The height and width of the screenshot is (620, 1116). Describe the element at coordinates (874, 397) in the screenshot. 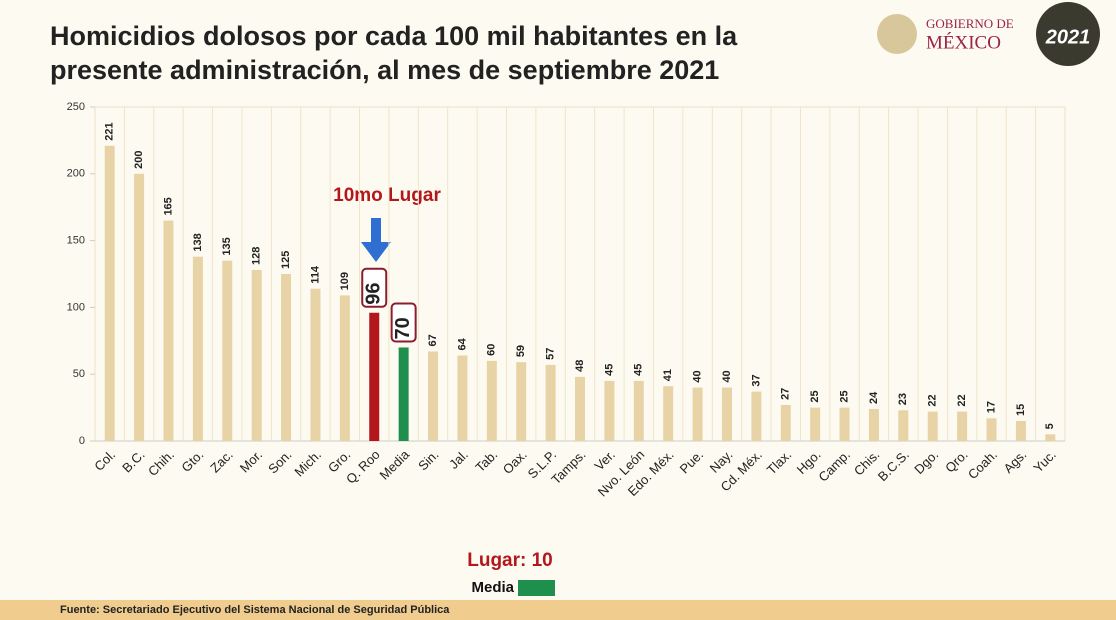

I see `value-label: 24` at that location.